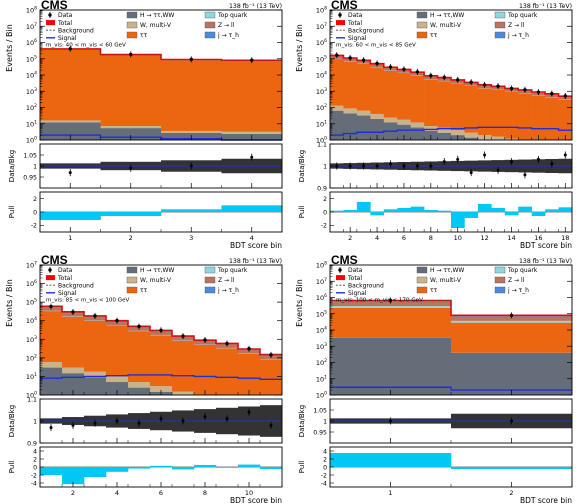 The width and height of the screenshot is (580, 504). I want to click on legend-zll-label: Z → ll, so click(516, 25).